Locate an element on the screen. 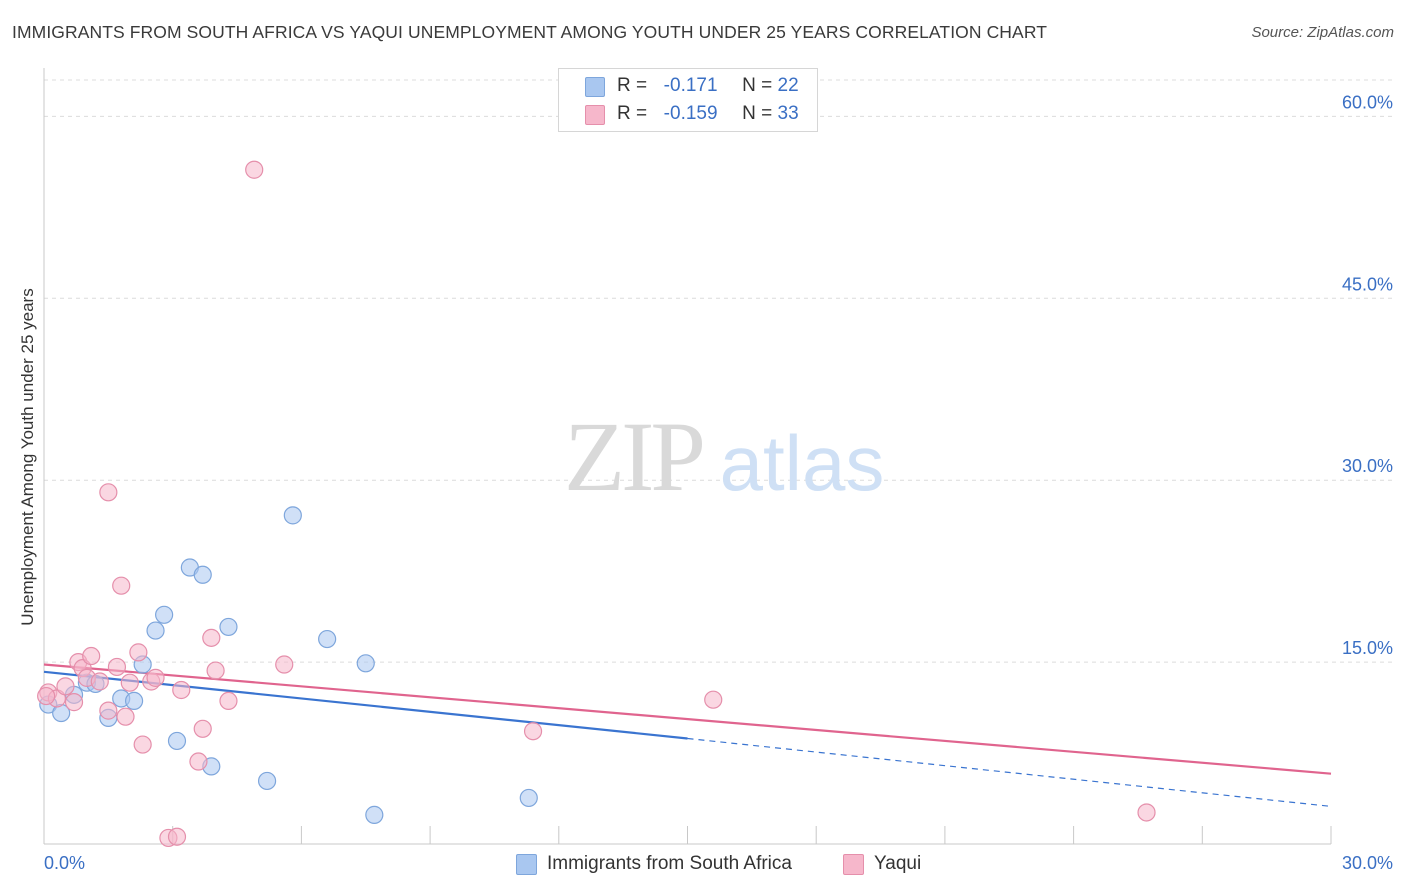 This screenshot has height=892, width=1406. trend-line-yaqui is located at coordinates (687, 719).